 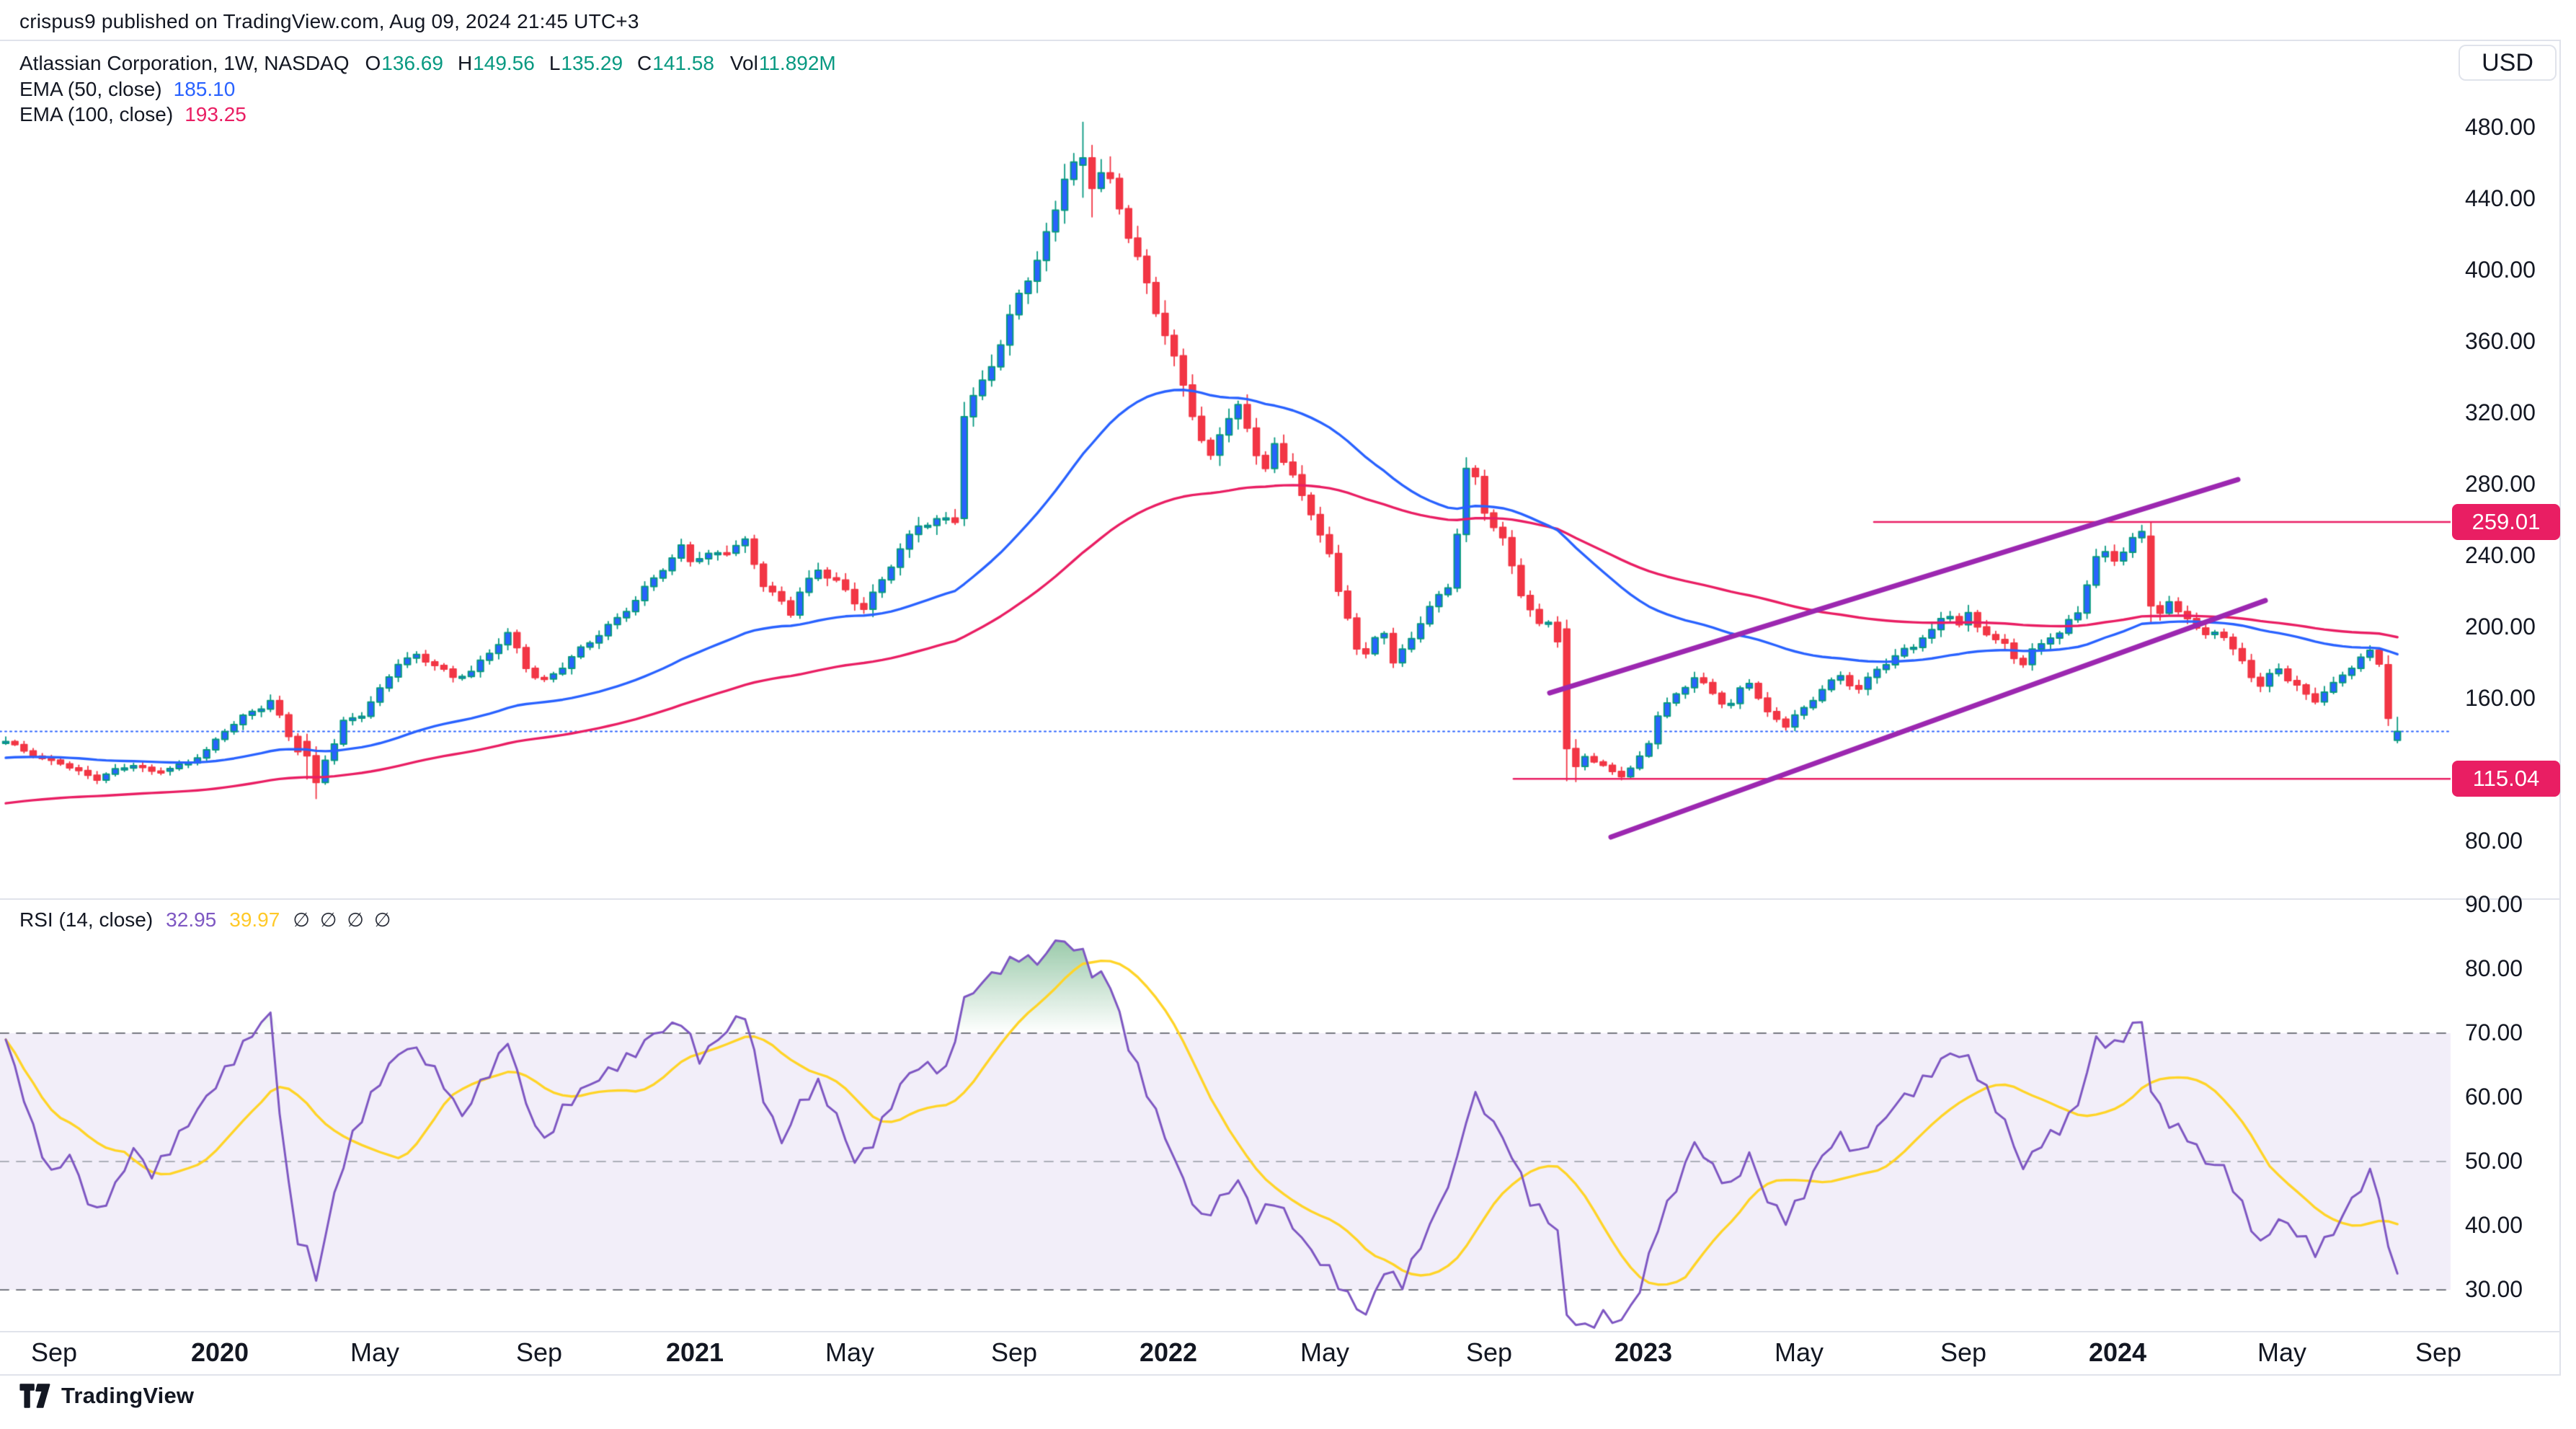 What do you see at coordinates (1280, 41) in the screenshot?
I see `widget-top-border` at bounding box center [1280, 41].